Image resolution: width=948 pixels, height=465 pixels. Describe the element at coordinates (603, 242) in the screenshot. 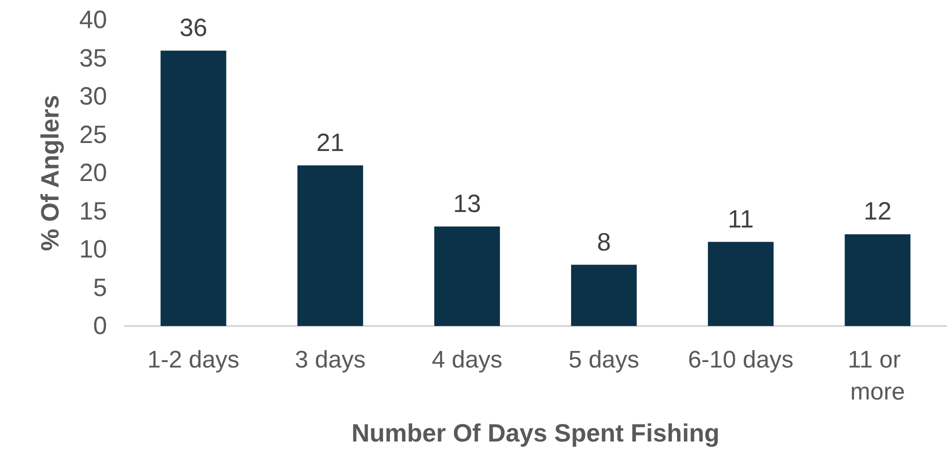

I see `data-label: 8` at that location.